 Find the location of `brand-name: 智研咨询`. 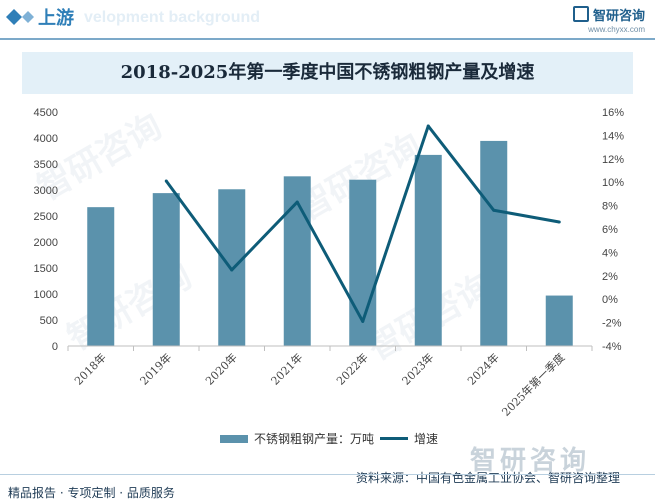

brand-name: 智研咨询 is located at coordinates (608, 14).